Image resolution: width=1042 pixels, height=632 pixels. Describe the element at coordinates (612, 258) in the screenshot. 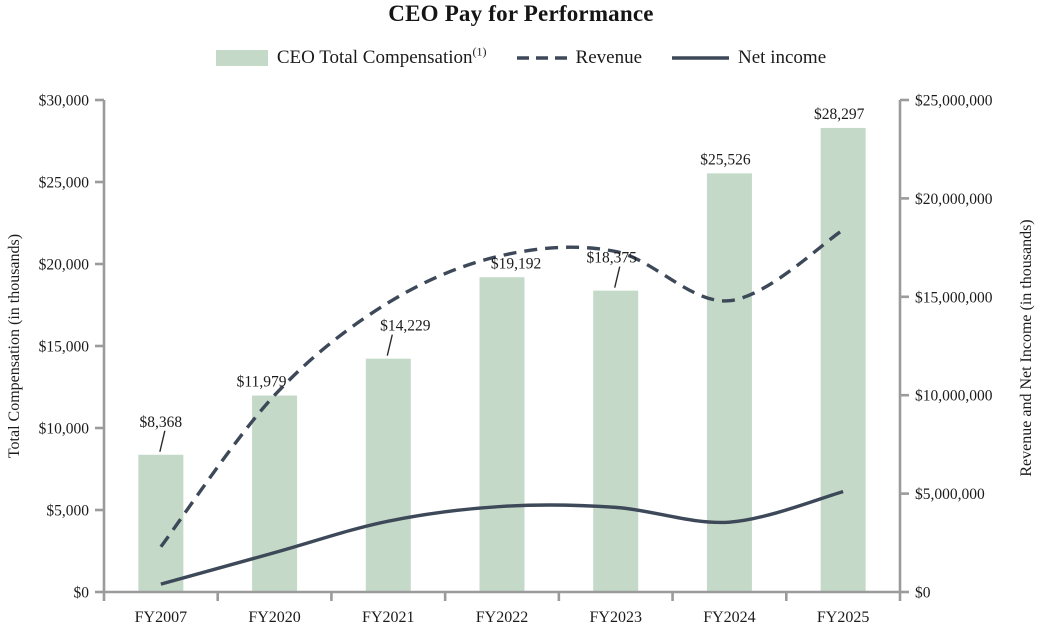

I see `bar-value-label: $18,375` at that location.